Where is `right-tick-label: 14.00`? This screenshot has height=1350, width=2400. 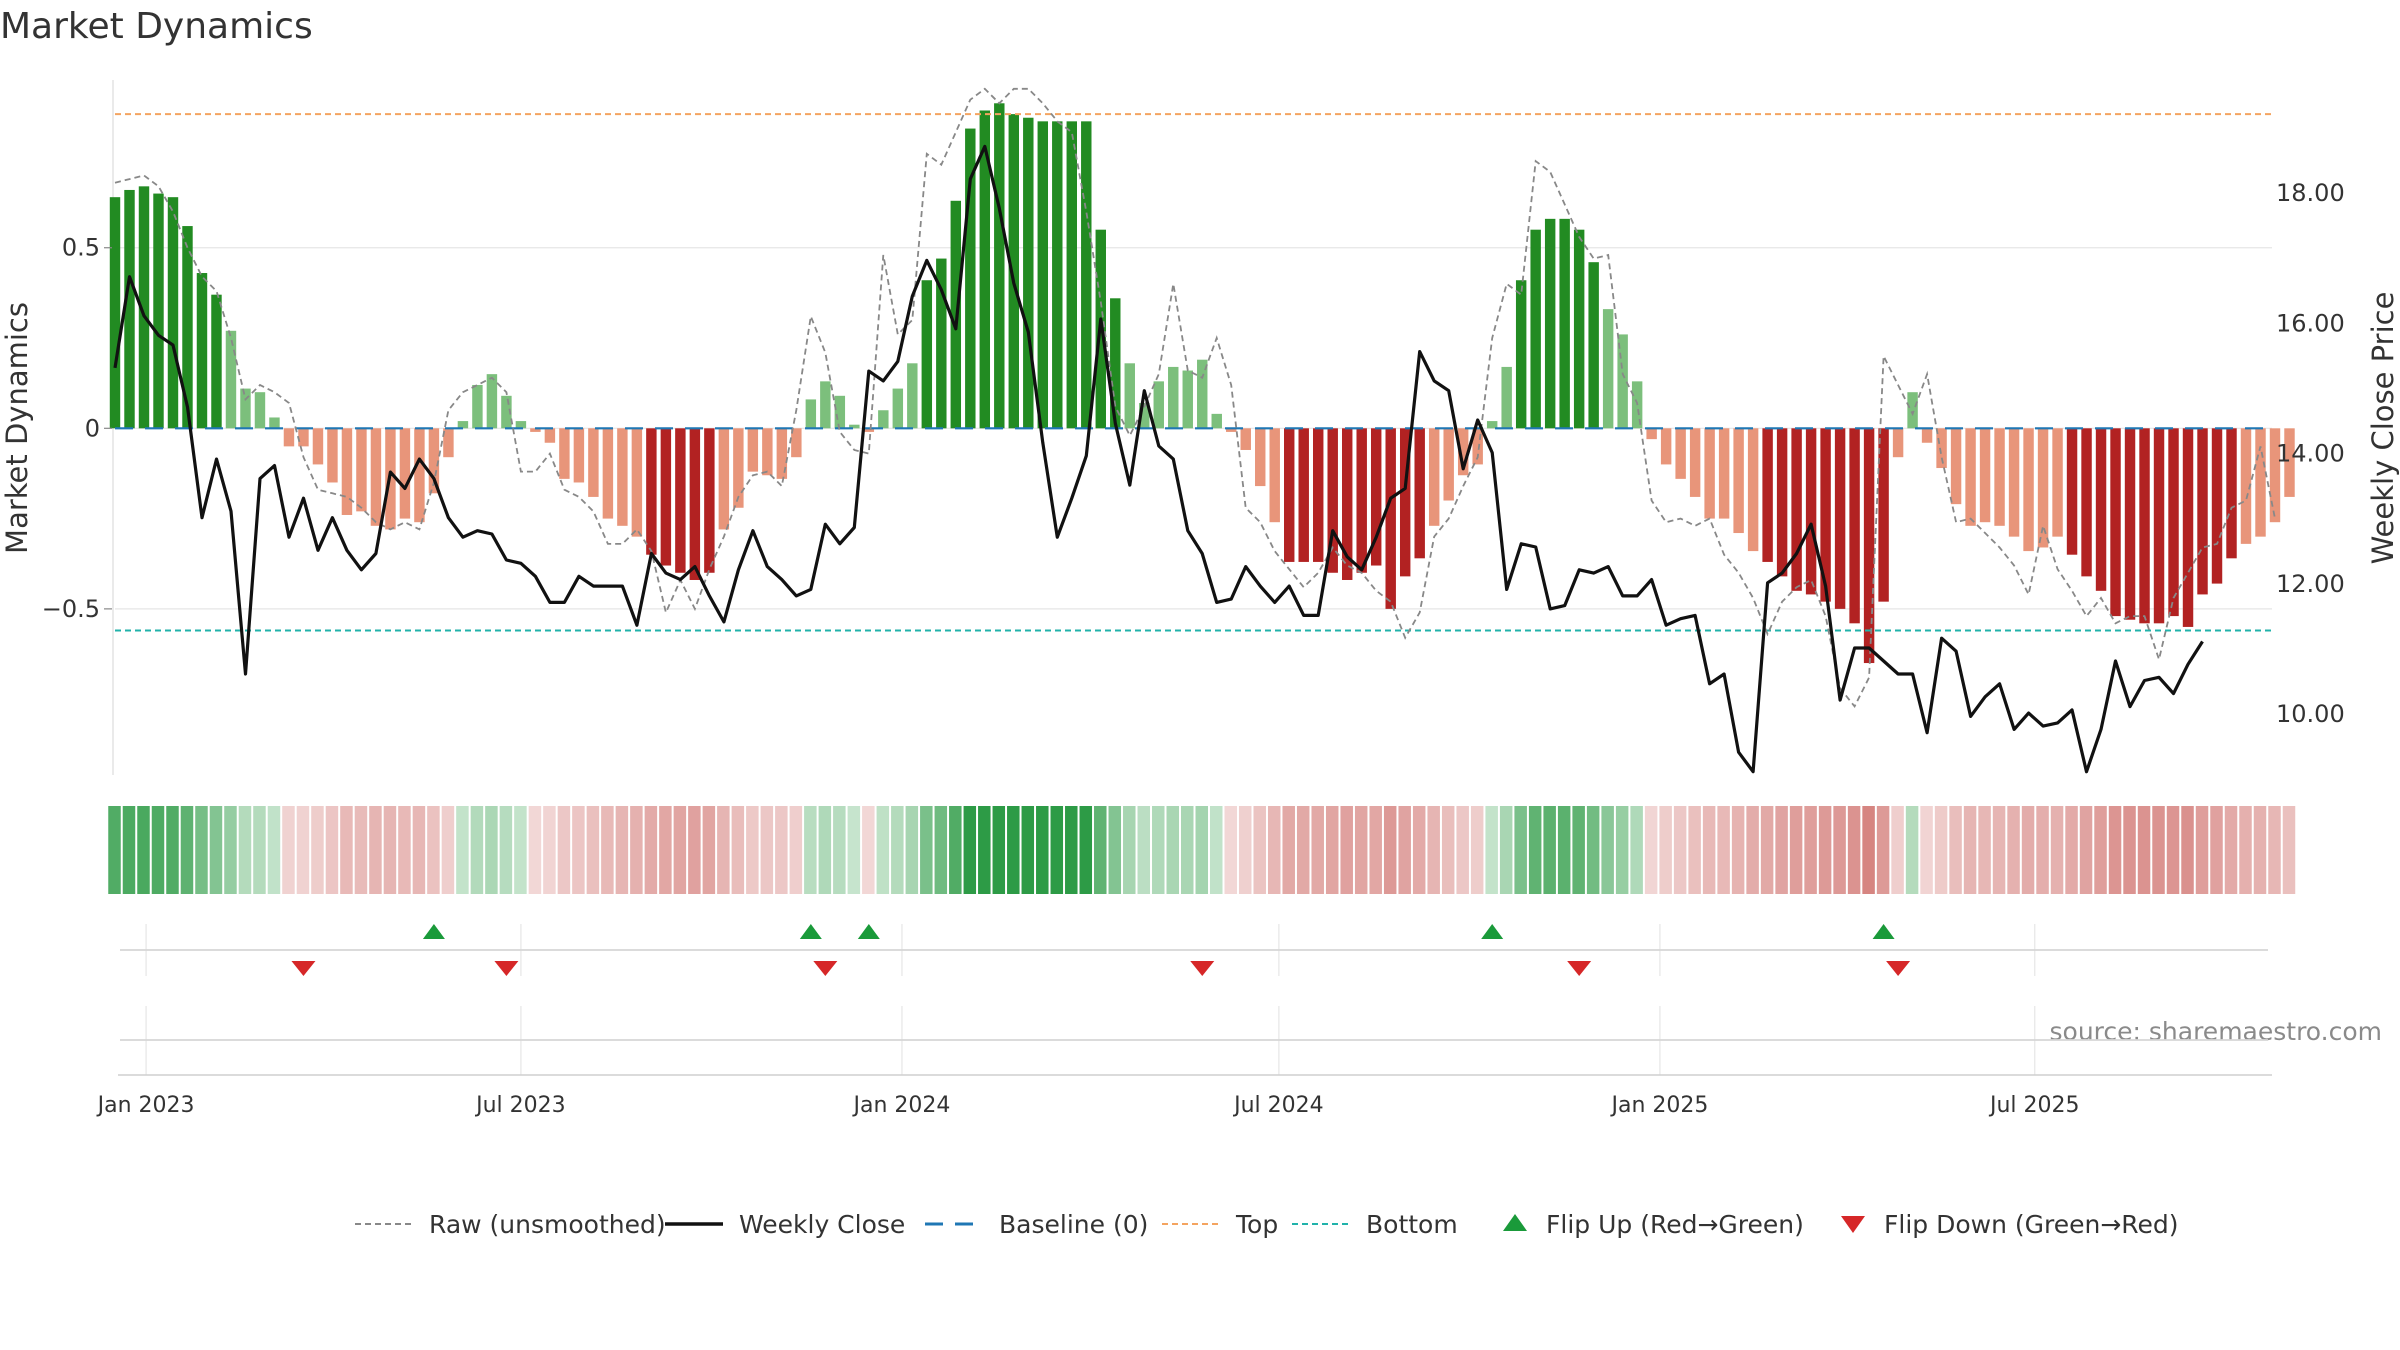 right-tick-label: 14.00 is located at coordinates (2310, 454).